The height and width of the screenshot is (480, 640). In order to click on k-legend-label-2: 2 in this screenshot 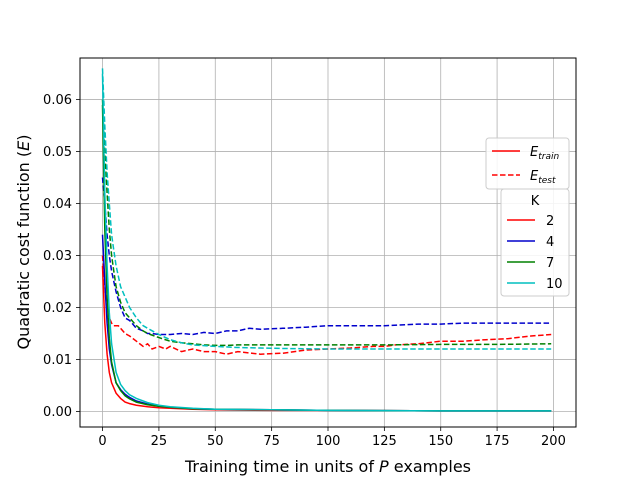, I will do `click(550, 221)`.